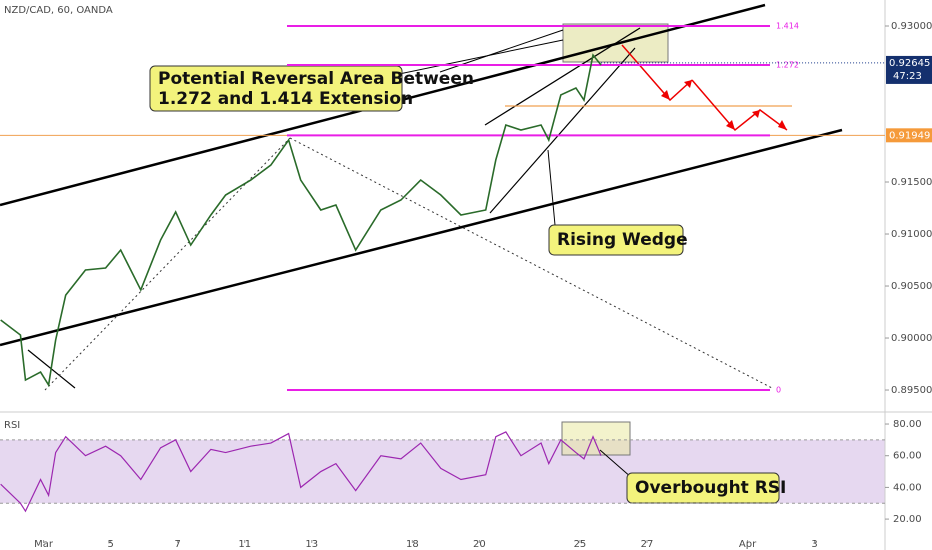 The height and width of the screenshot is (550, 932). What do you see at coordinates (787, 26) in the screenshot?
I see `fib-label: 1.414` at bounding box center [787, 26].